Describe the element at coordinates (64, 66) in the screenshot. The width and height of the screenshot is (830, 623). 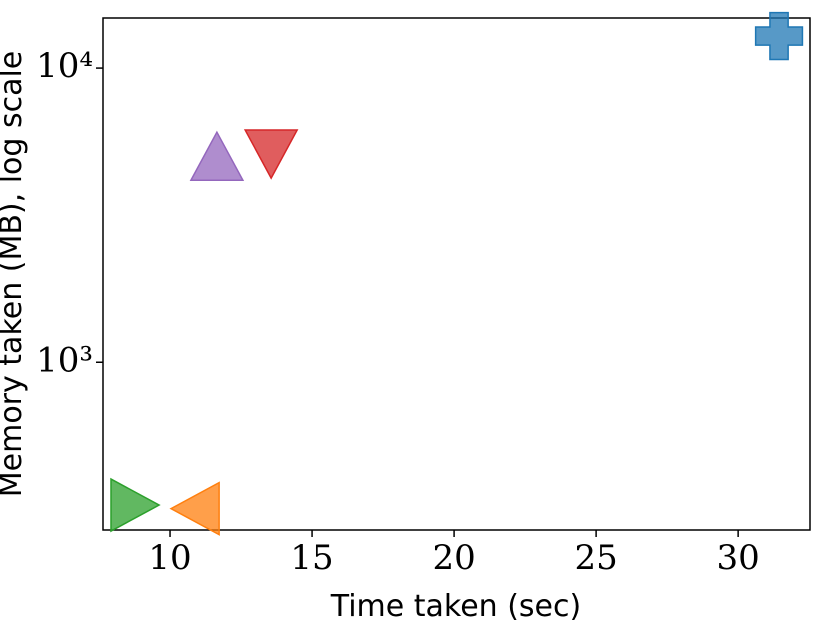
I see `y-tick-label: 10⁴` at that location.